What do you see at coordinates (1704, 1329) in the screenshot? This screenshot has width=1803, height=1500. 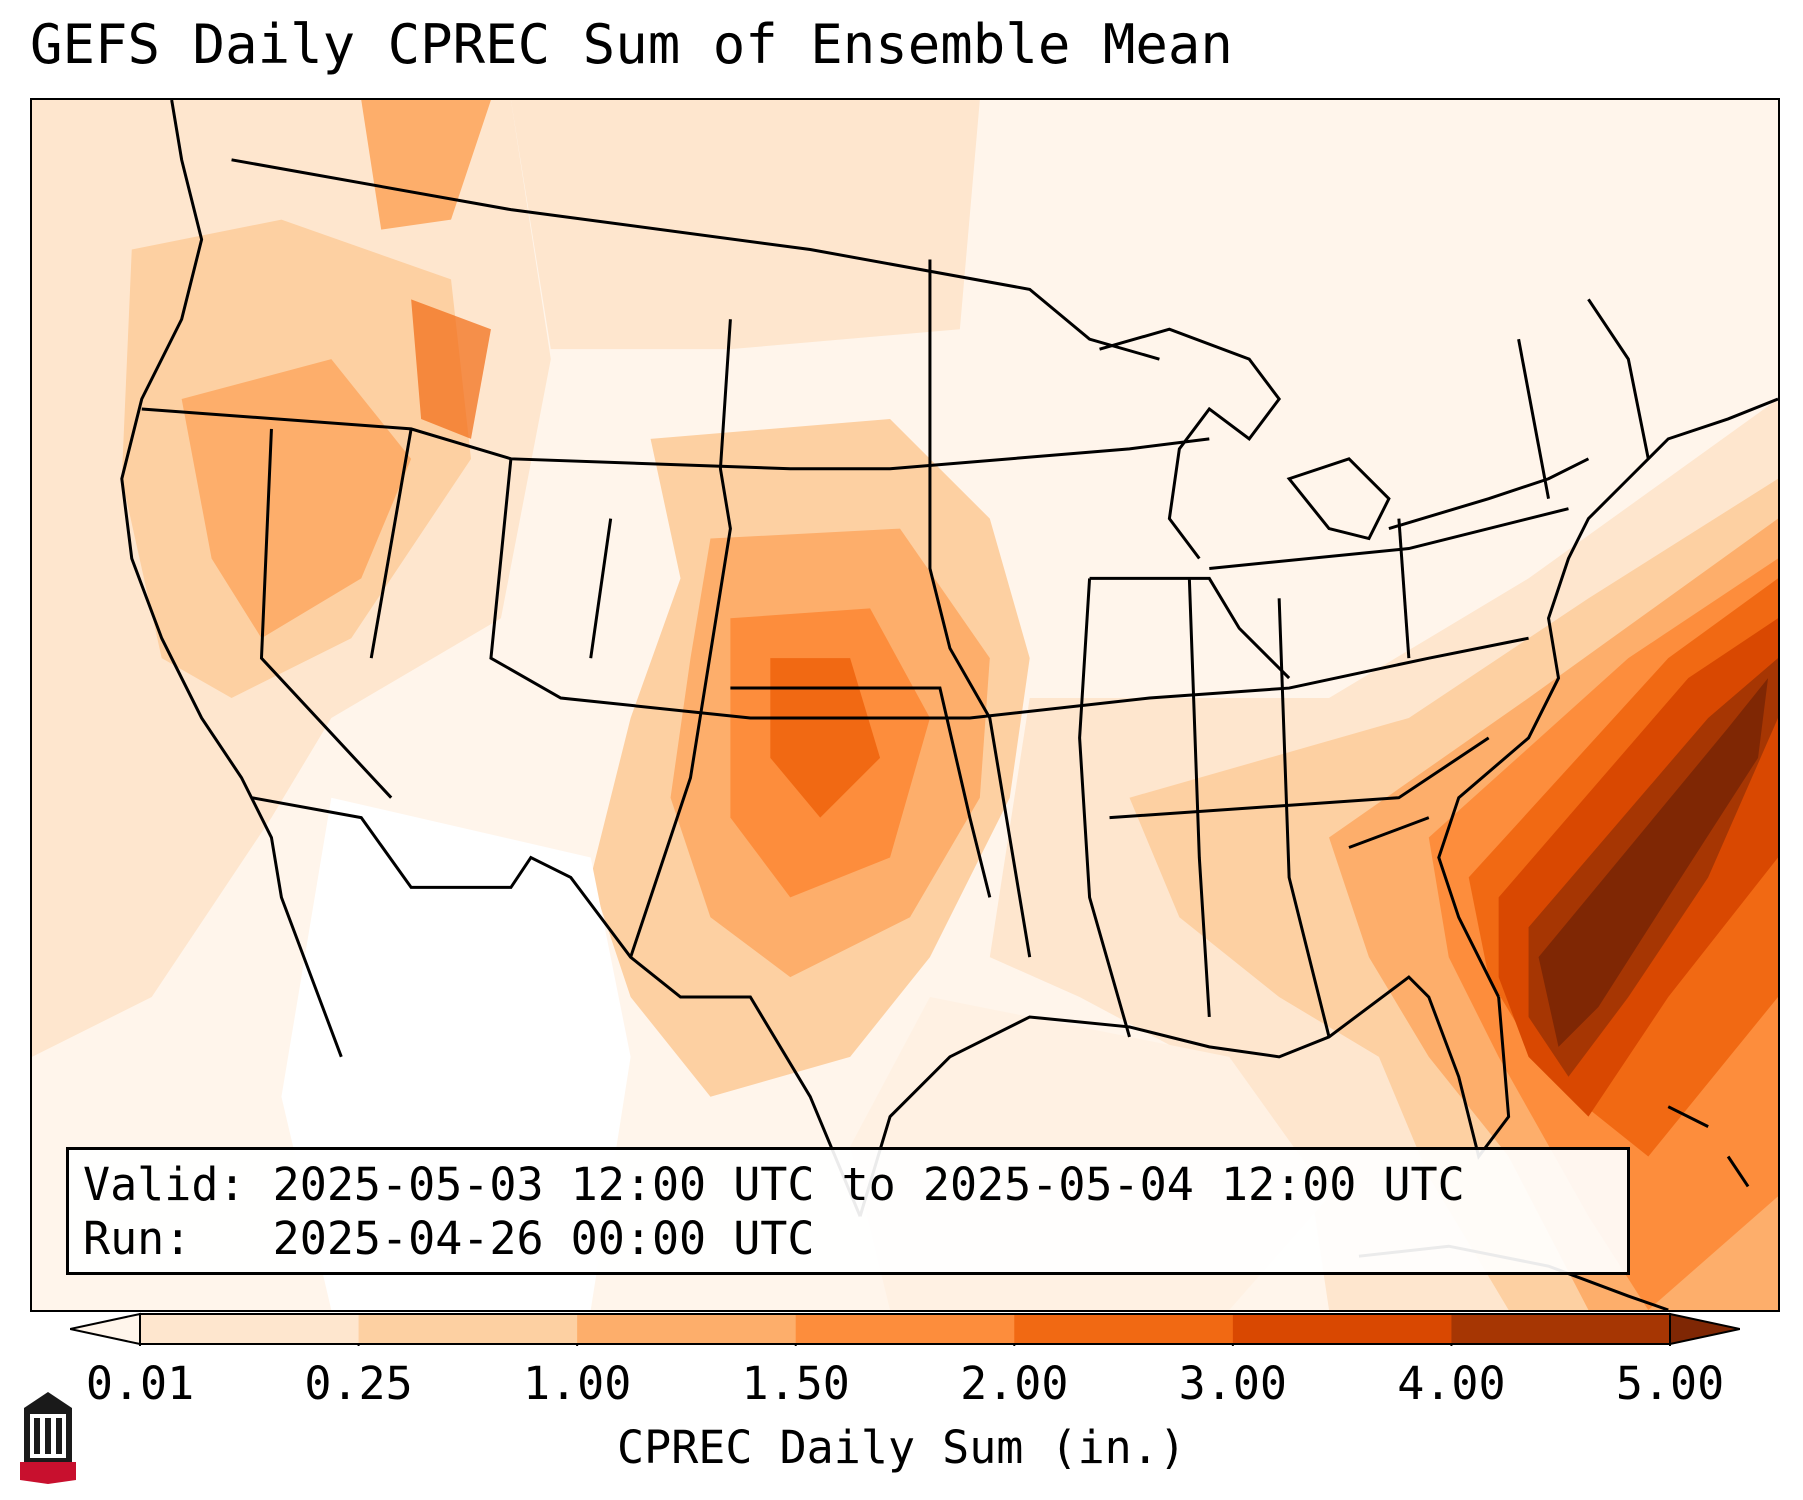 I see `colorbar-over-arrow` at bounding box center [1704, 1329].